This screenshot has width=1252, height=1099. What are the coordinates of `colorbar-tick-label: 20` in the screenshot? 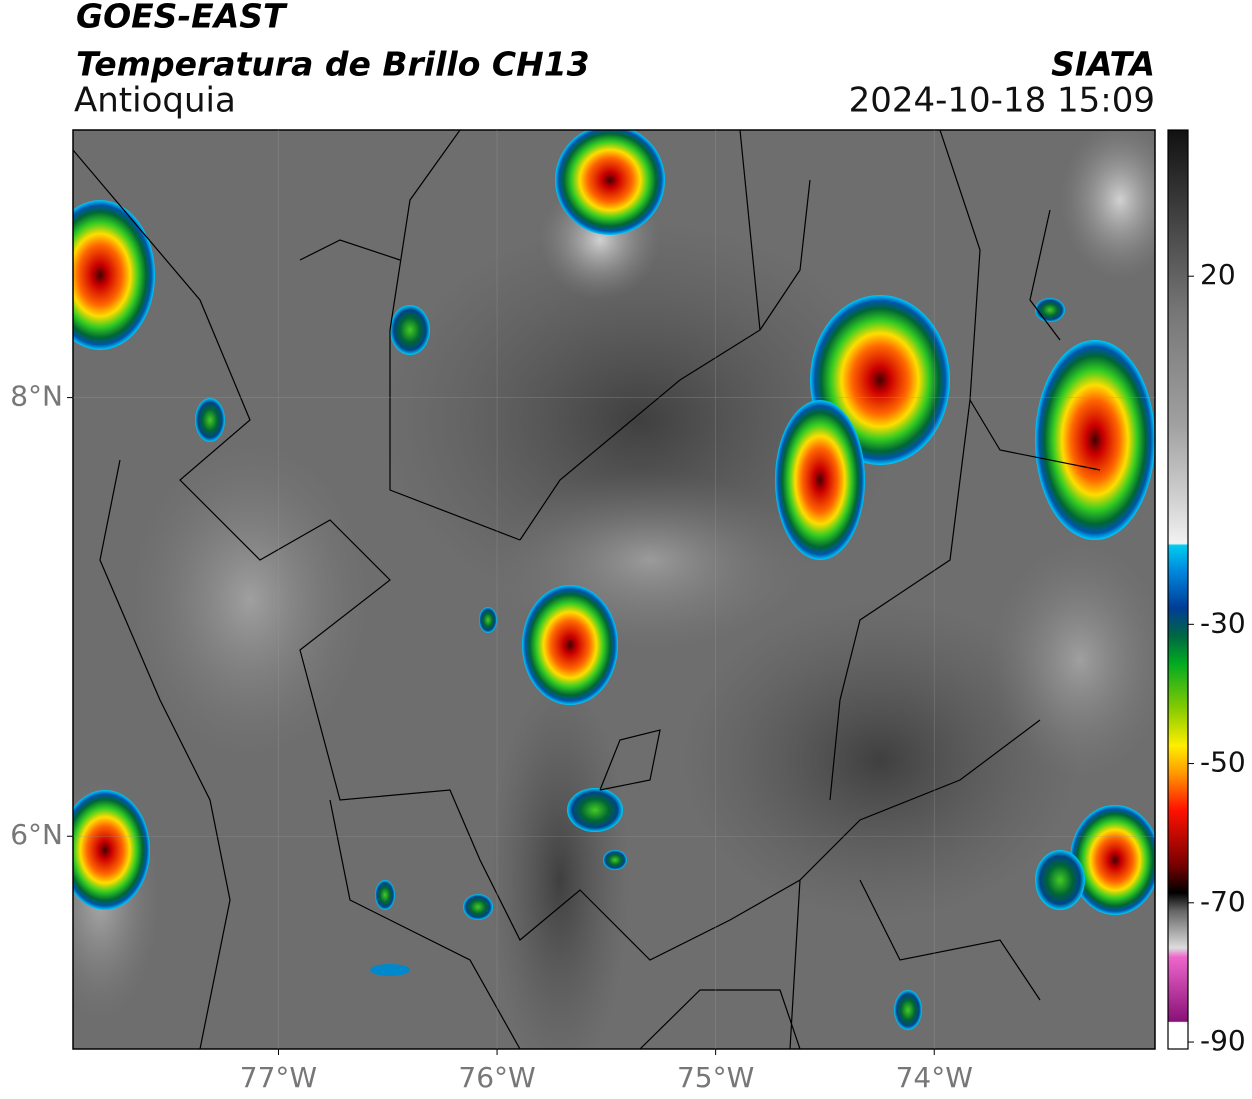 It's located at (1218, 274).